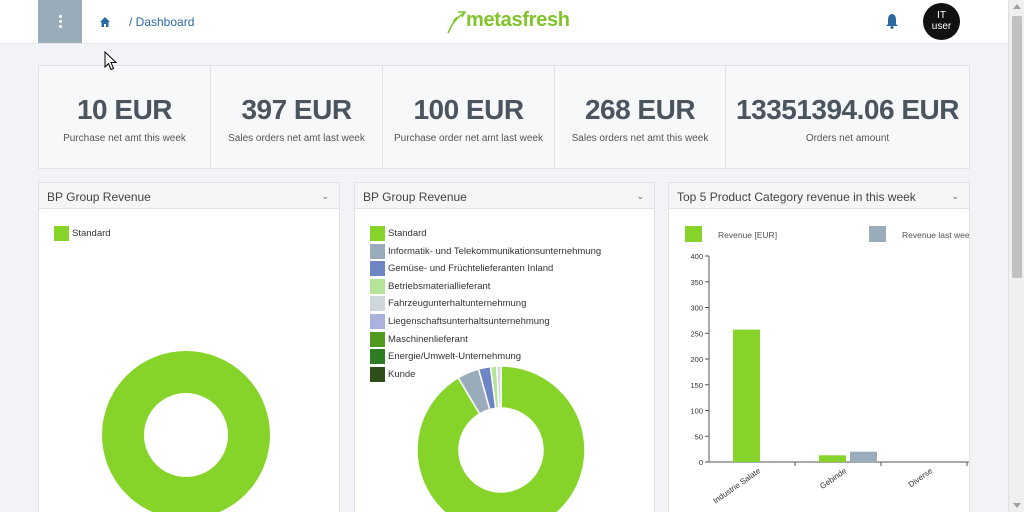 This screenshot has width=1024, height=512. I want to click on kpi-tile: 10 EUR Purchase net amt this week, so click(125, 117).